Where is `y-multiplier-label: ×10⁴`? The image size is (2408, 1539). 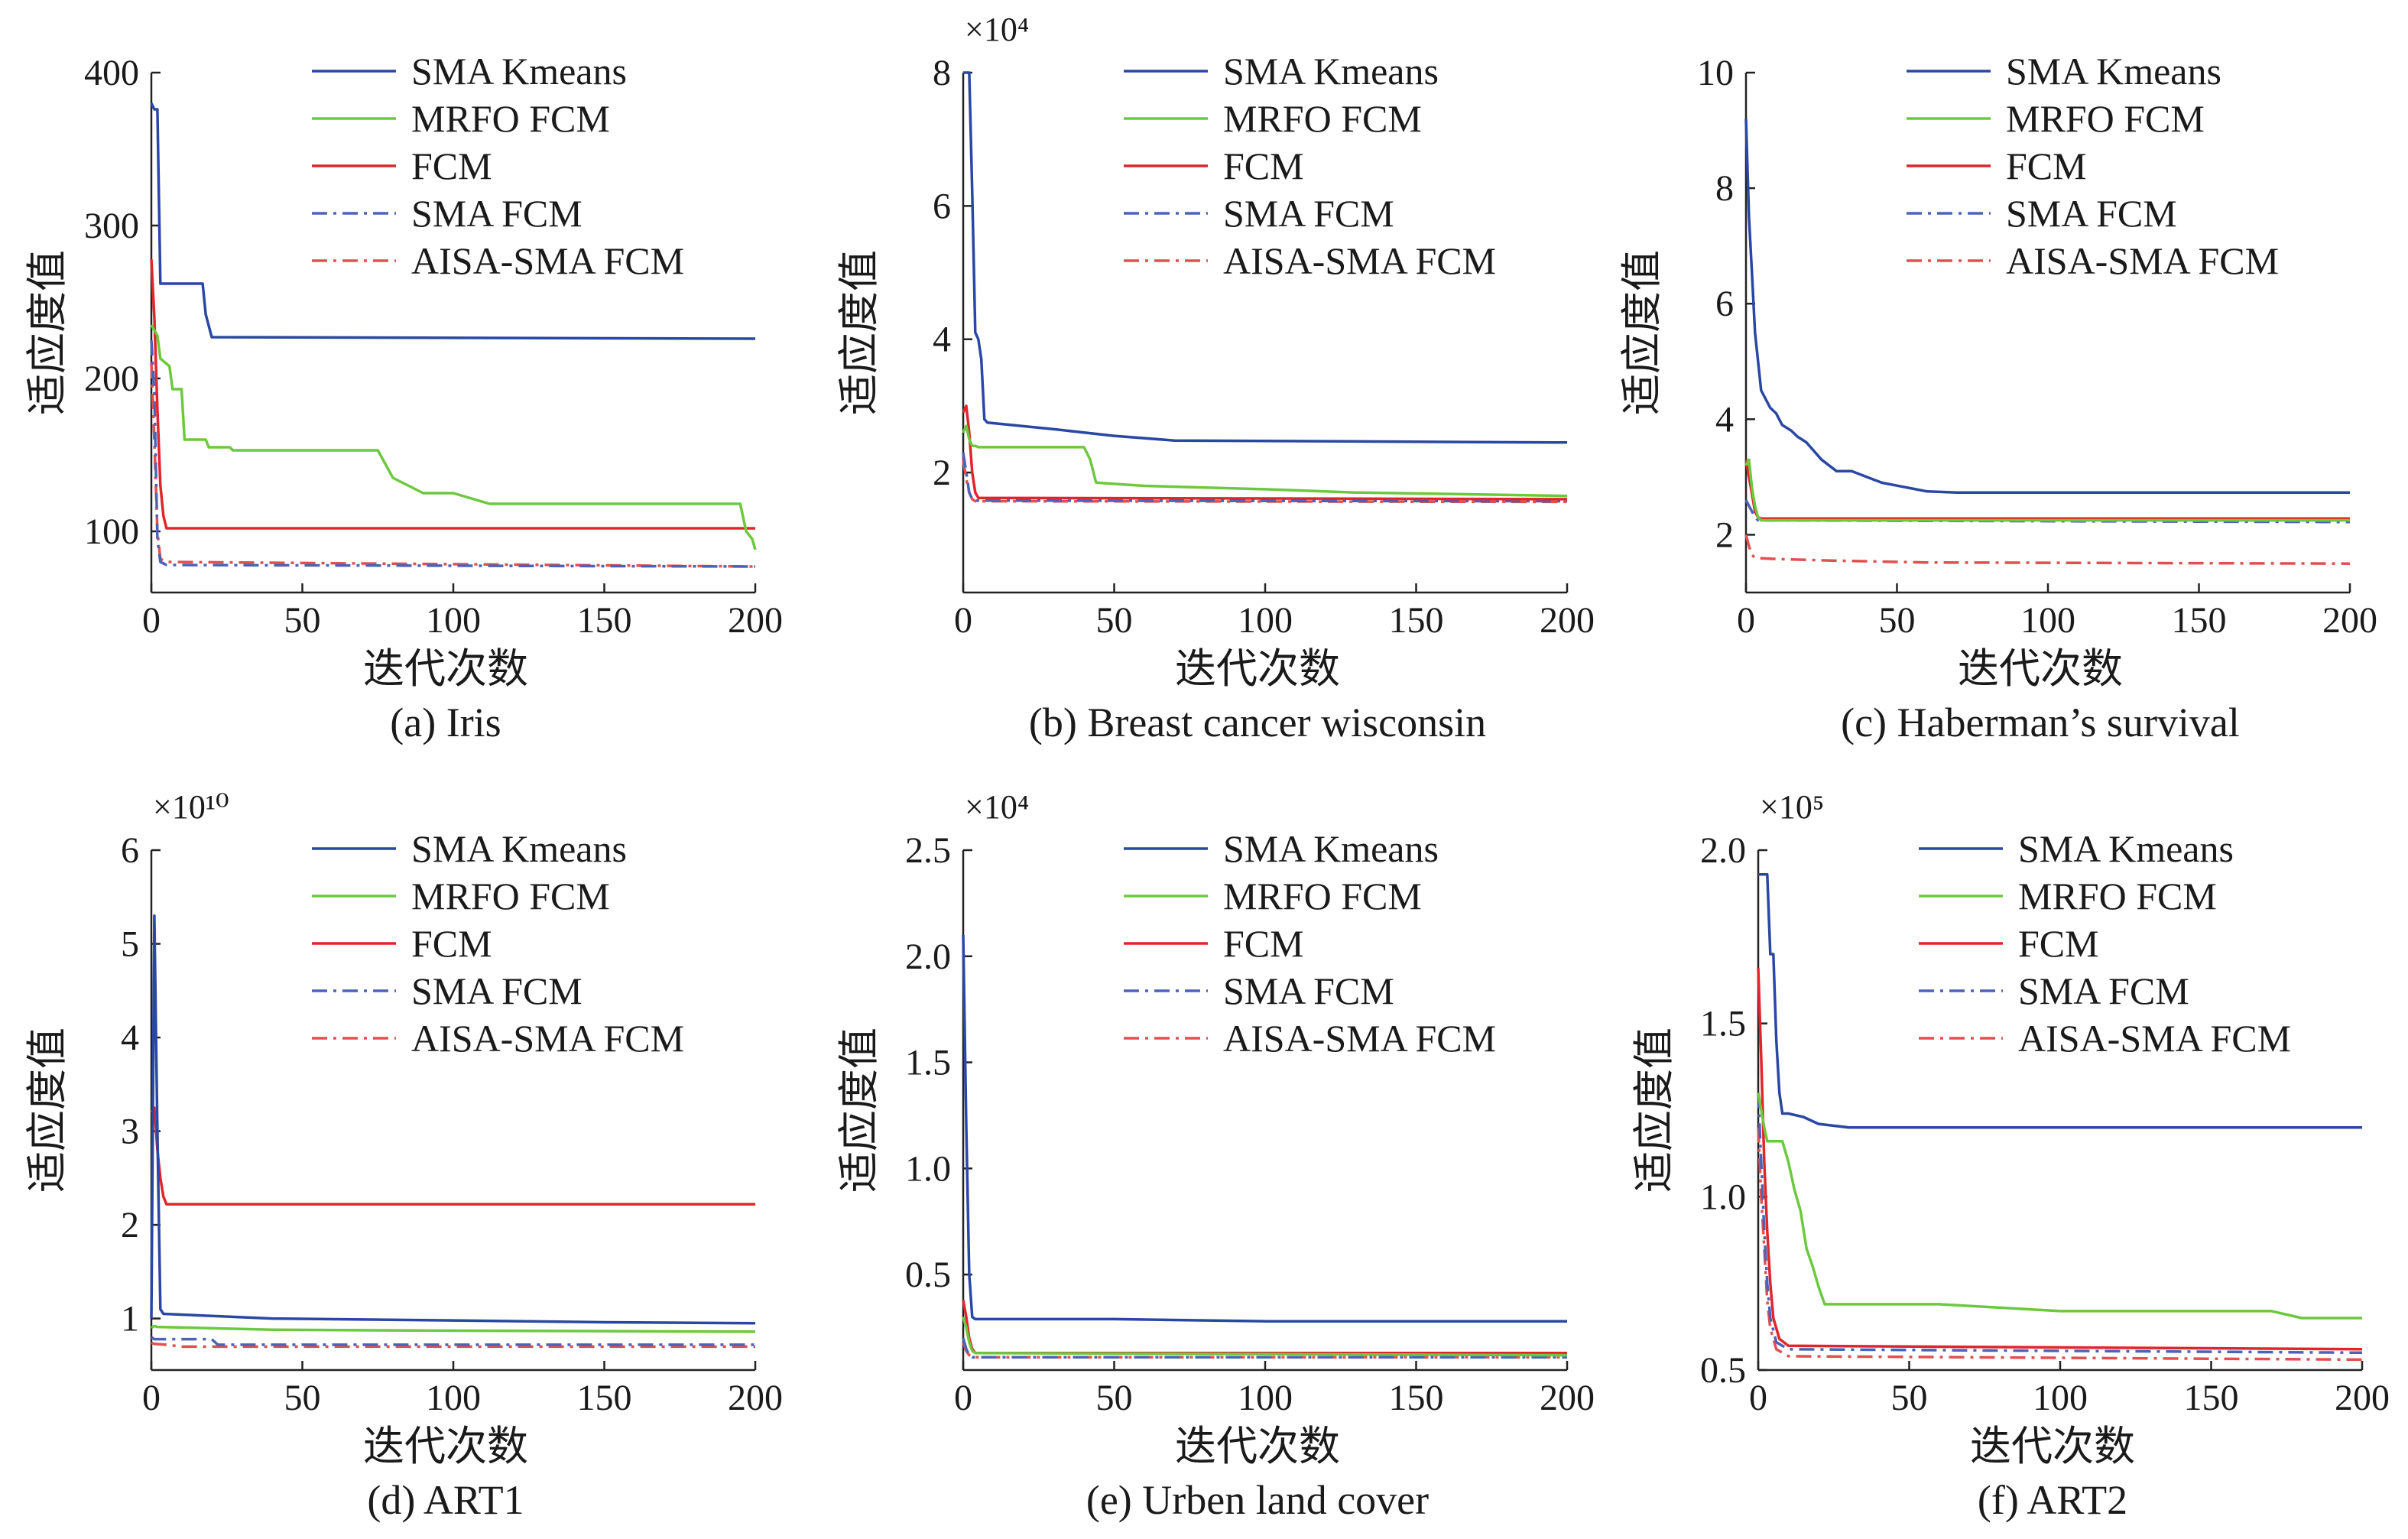 y-multiplier-label: ×10⁴ is located at coordinates (997, 29).